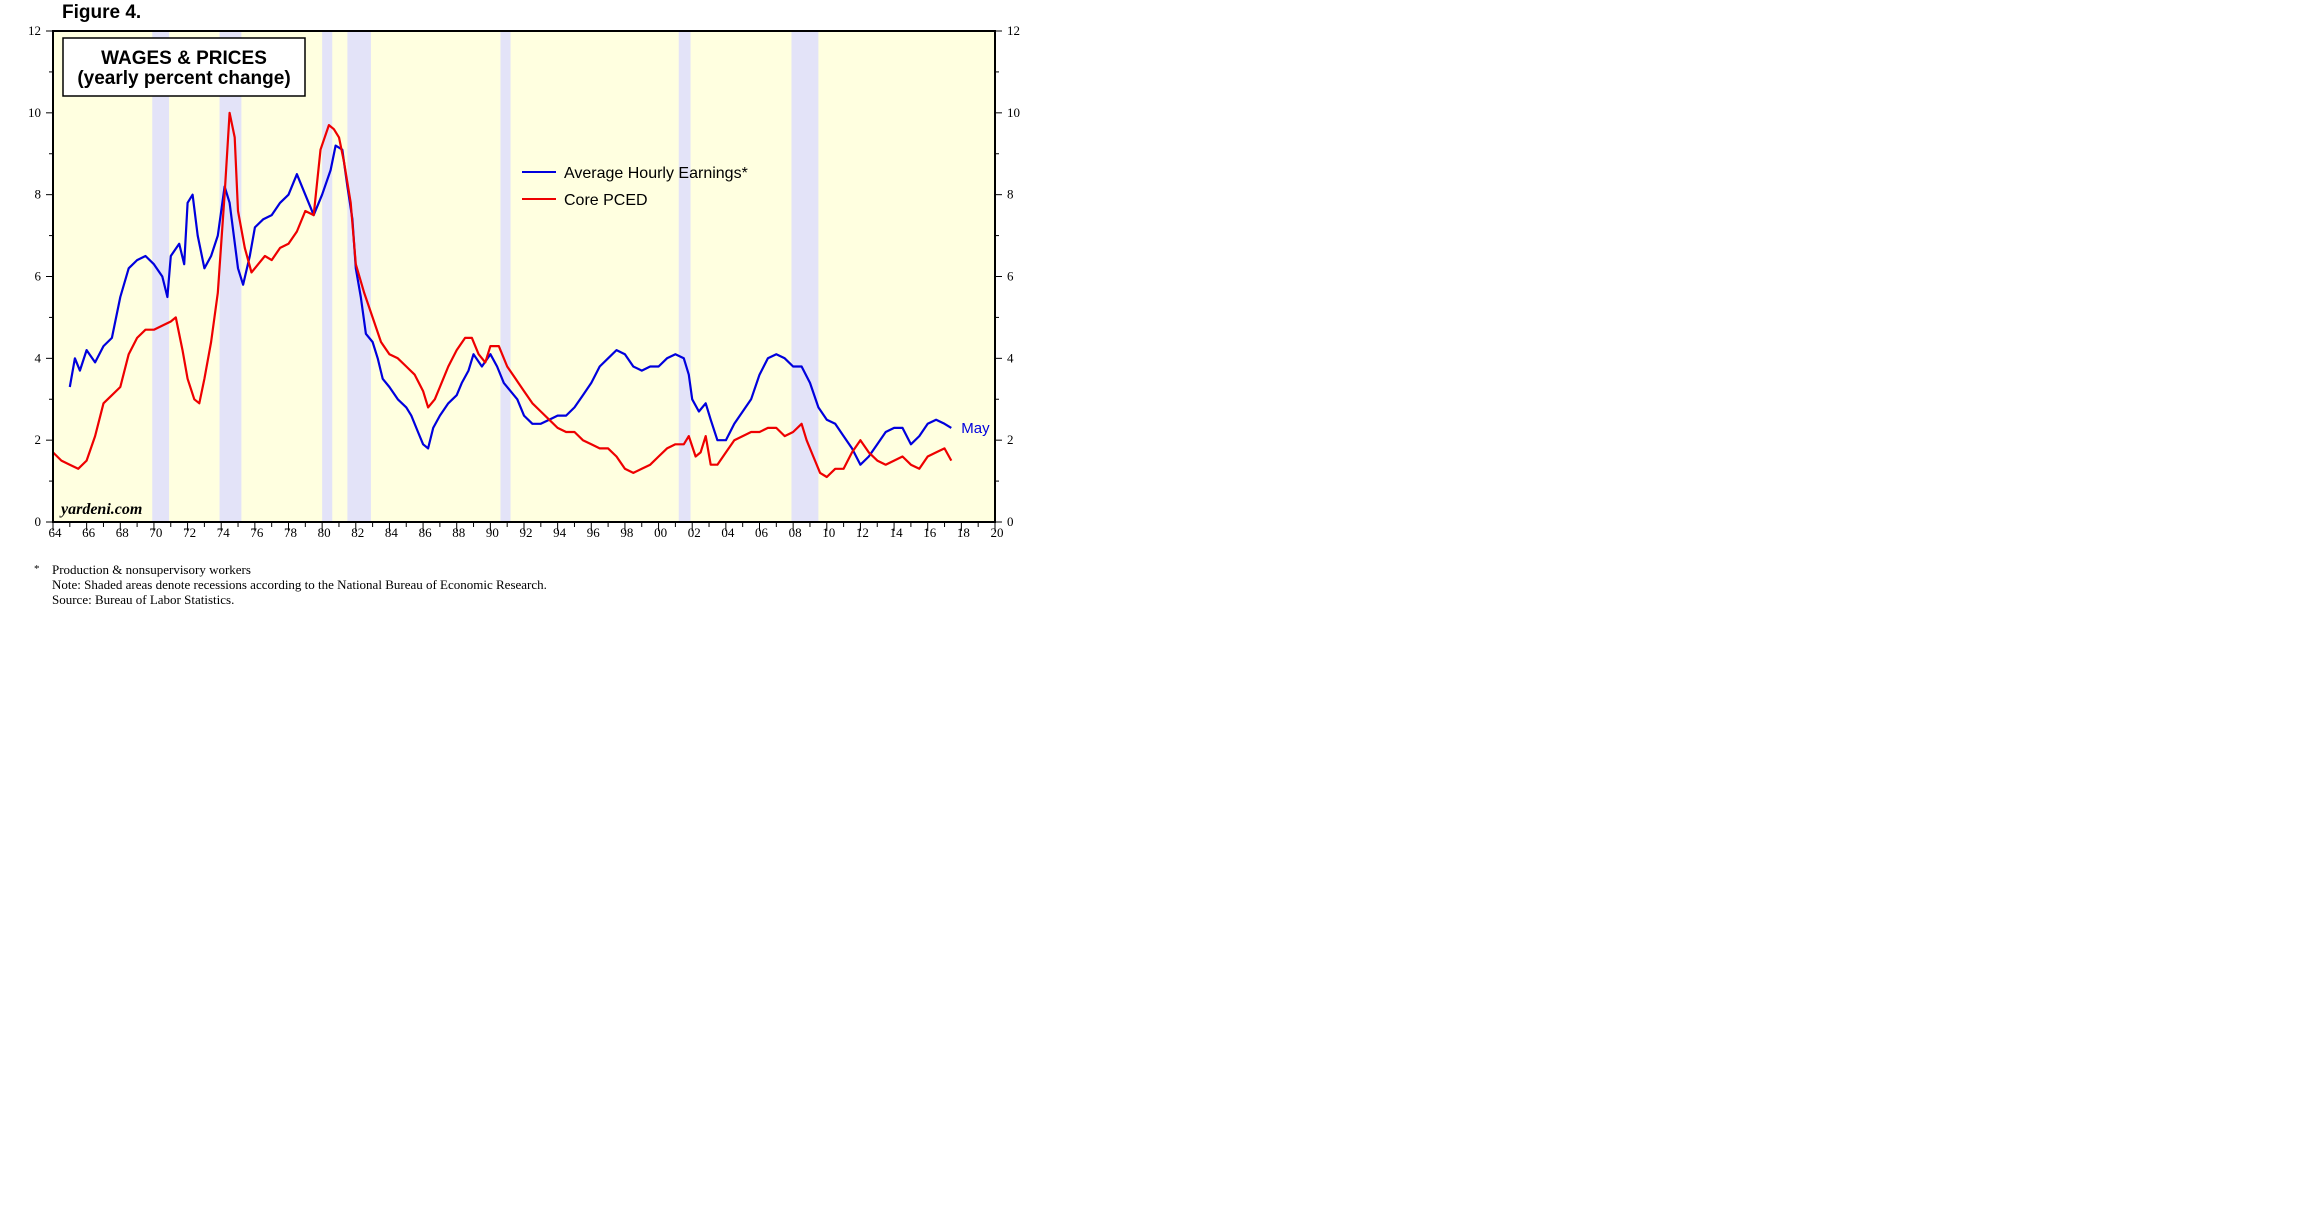  I want to click on y-tick-label-right: 12, so click(1013, 30).